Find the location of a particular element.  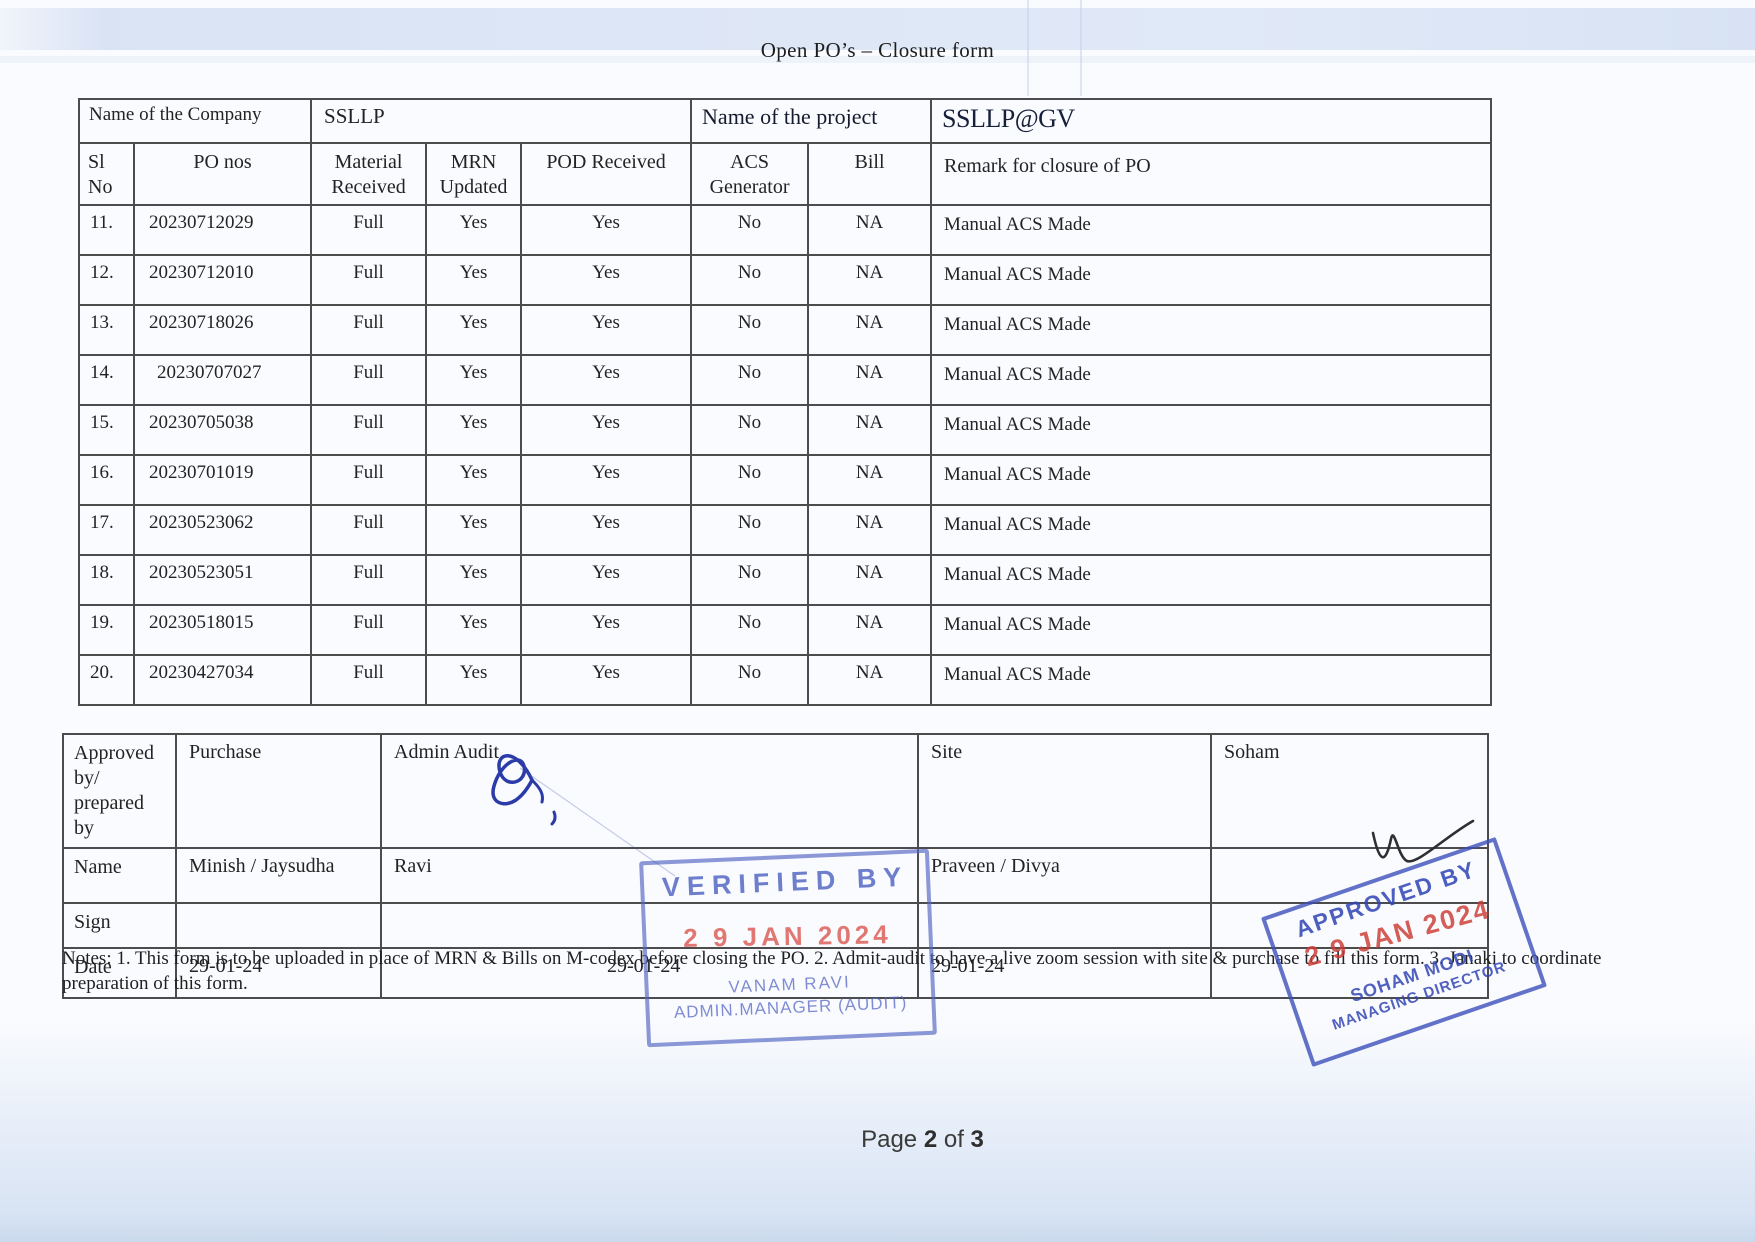

approval-sign-row: Sign is located at coordinates (775, 925).